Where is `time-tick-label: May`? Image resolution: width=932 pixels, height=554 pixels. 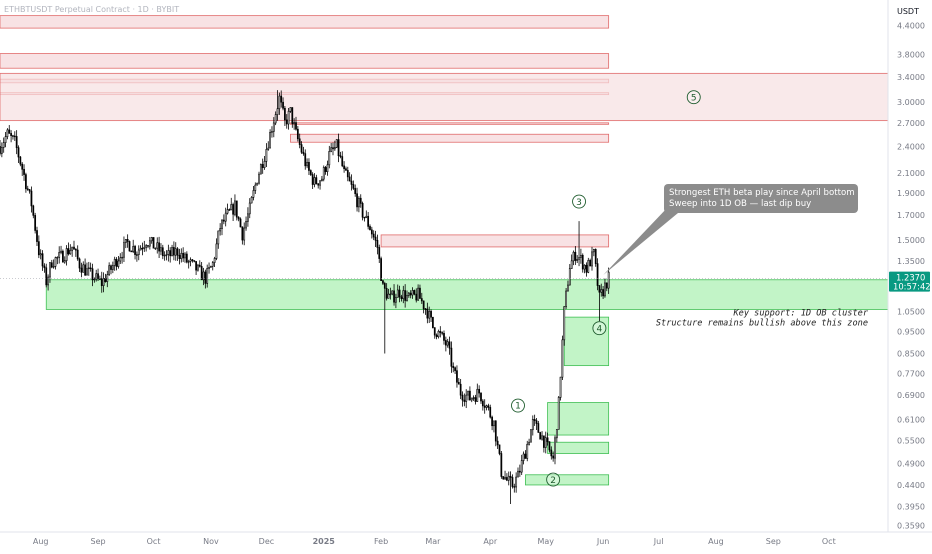
time-tick-label: May is located at coordinates (545, 541).